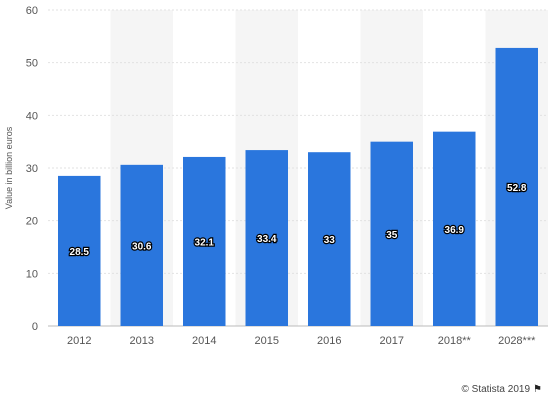 Image resolution: width=554 pixels, height=401 pixels. I want to click on y-axis: 0 10 20 30 40 50 60, so click(32, 169).